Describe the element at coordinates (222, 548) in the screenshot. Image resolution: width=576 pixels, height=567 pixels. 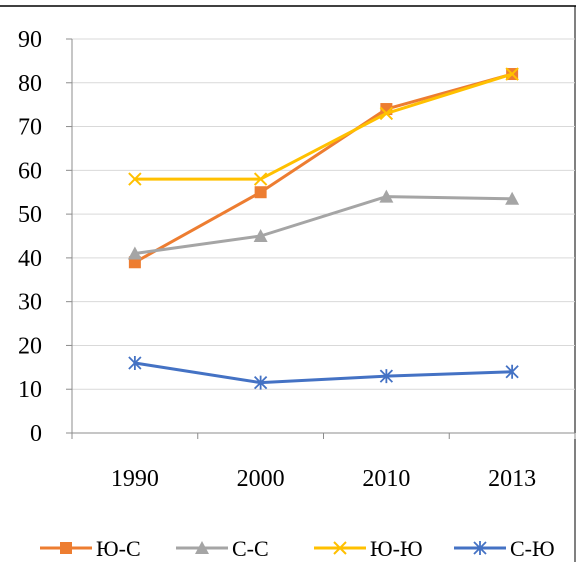
I see `legend-item: С-С` at that location.